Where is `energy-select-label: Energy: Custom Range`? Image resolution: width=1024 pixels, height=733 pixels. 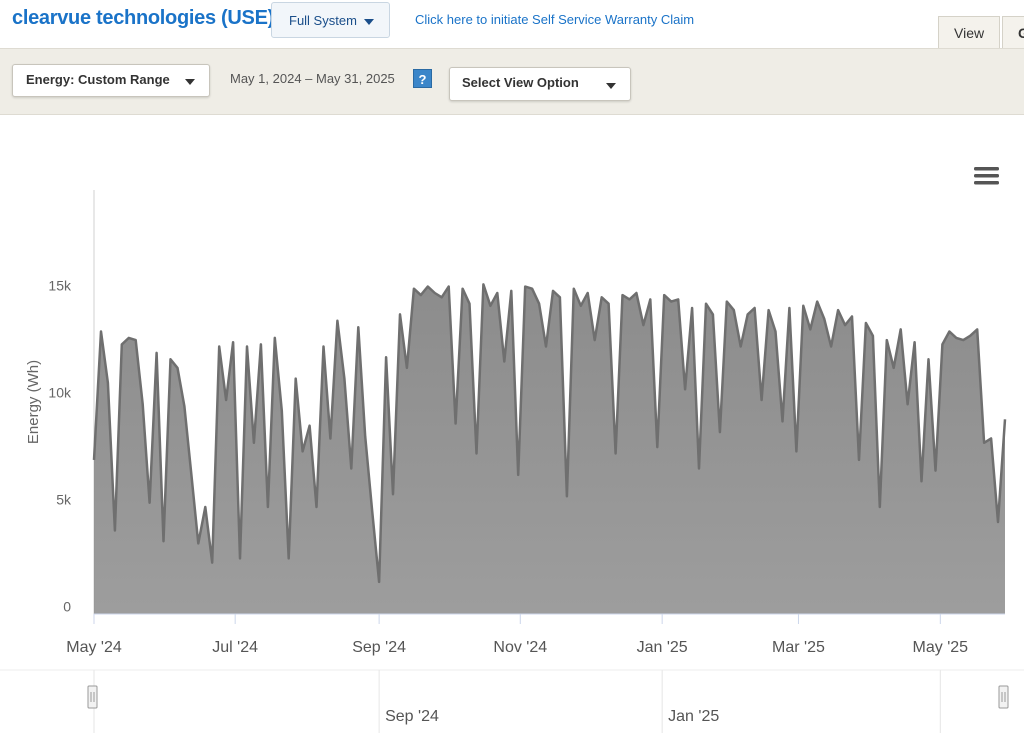 energy-select-label: Energy: Custom Range is located at coordinates (98, 79).